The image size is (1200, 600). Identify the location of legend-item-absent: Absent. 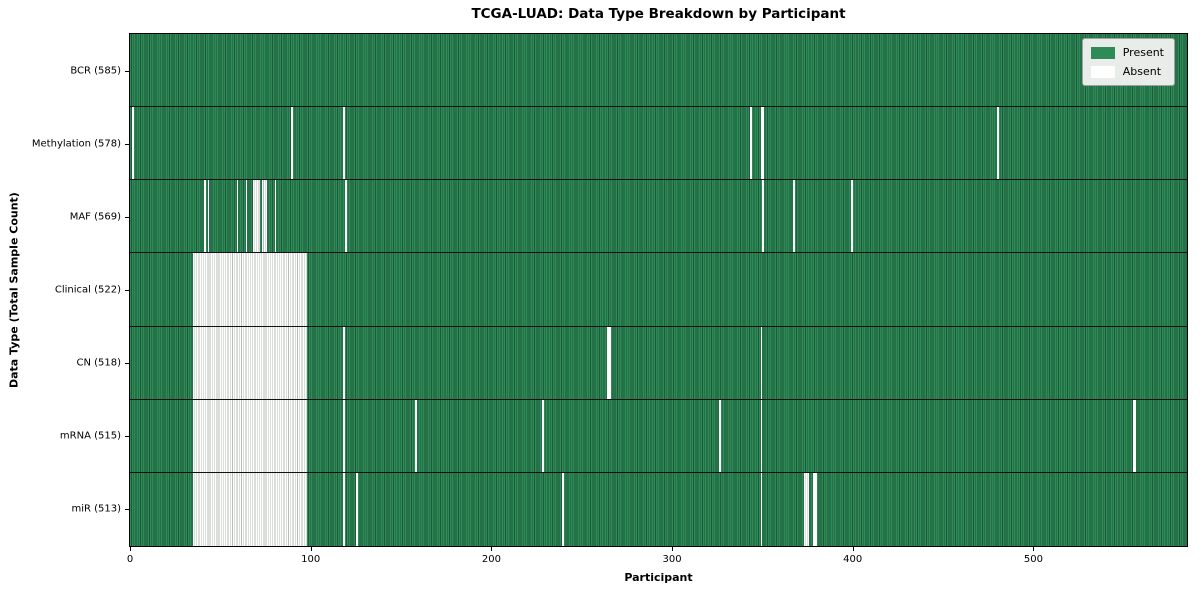
(1127, 71).